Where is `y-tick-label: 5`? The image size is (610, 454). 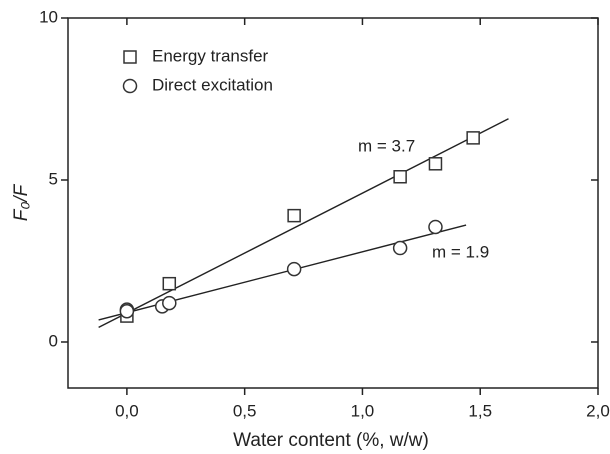 y-tick-label: 5 is located at coordinates (53, 178).